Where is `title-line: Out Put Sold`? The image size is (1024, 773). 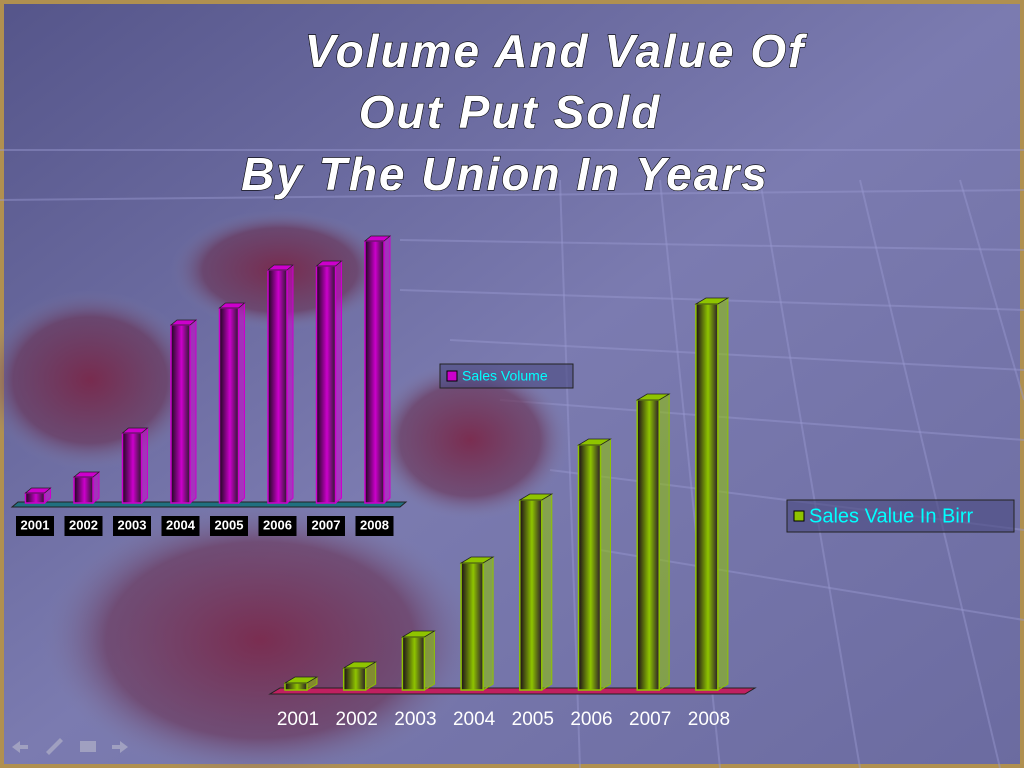 title-line: Out Put Sold is located at coordinates (510, 112).